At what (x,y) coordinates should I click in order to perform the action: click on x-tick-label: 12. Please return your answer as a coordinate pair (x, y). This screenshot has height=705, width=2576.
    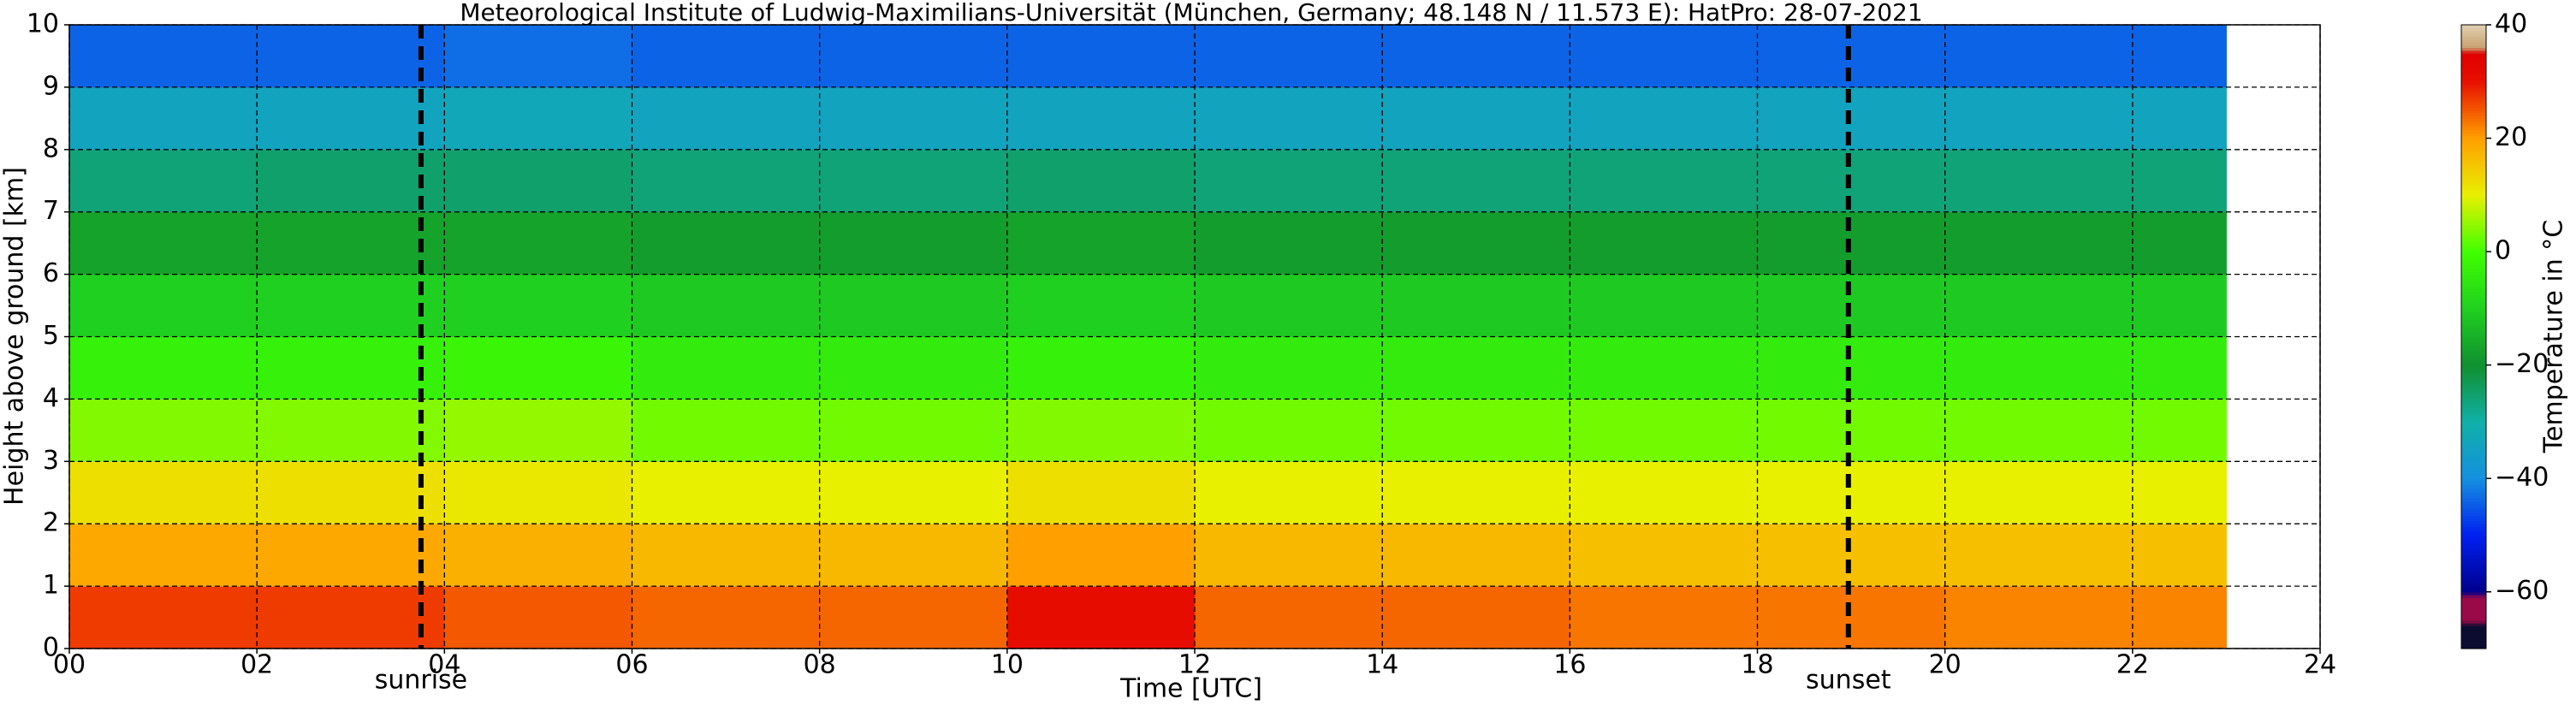
    Looking at the image, I should click on (1194, 665).